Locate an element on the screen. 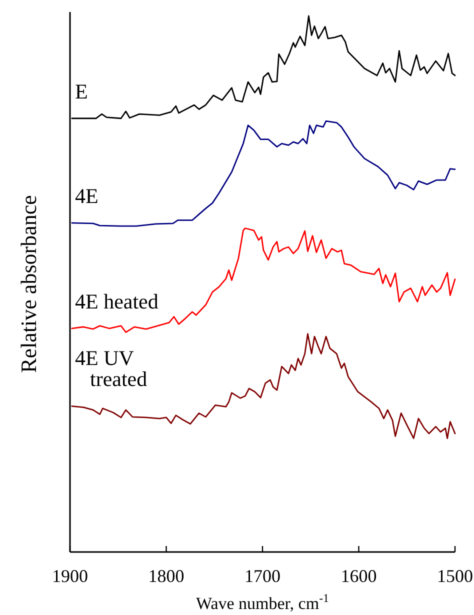 The image size is (474, 615). x-axis-title: Wave number, cm$^{-1}$ is located at coordinates (263, 602).